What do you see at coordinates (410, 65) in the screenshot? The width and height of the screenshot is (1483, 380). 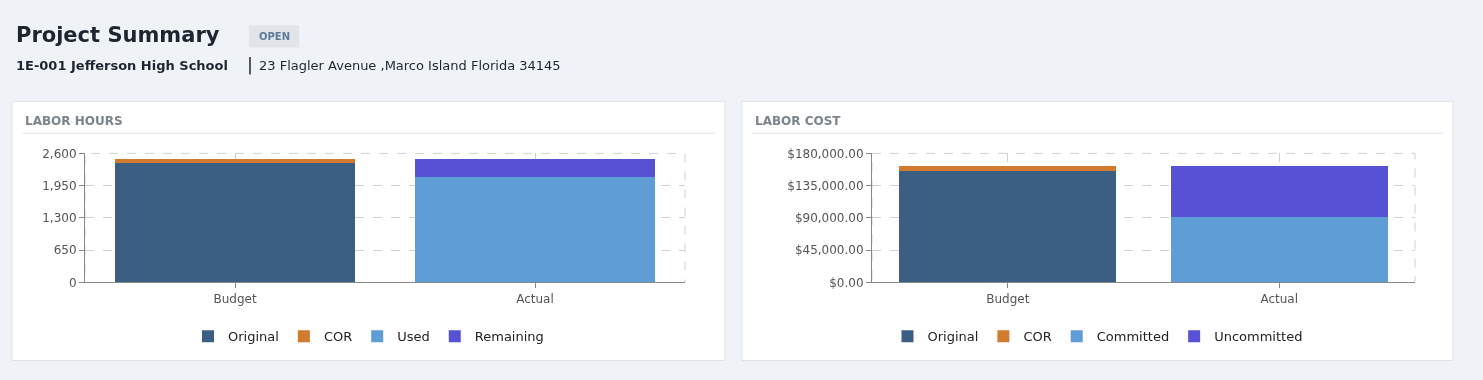 I see `text: 23 Flagler Avenue ,Marco Island Florida 34145` at bounding box center [410, 65].